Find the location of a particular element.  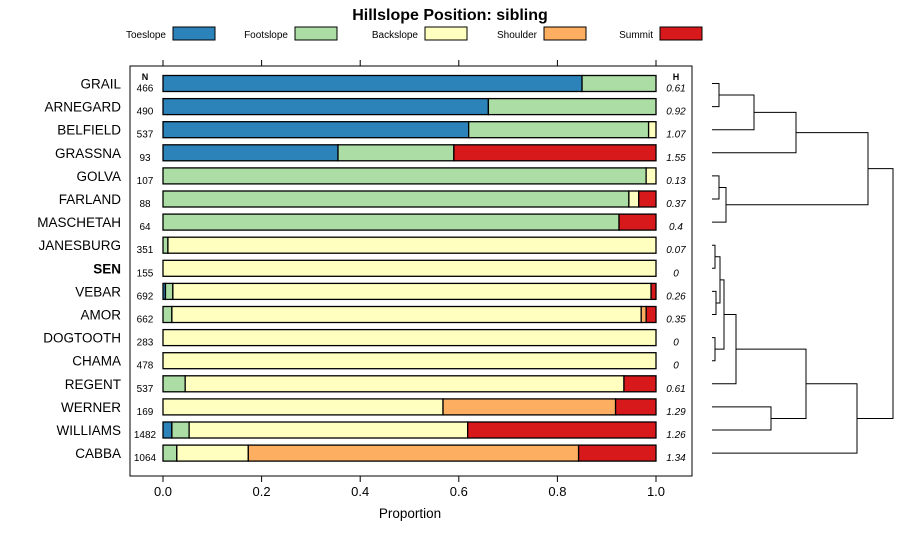

n-header: N is located at coordinates (145, 77).